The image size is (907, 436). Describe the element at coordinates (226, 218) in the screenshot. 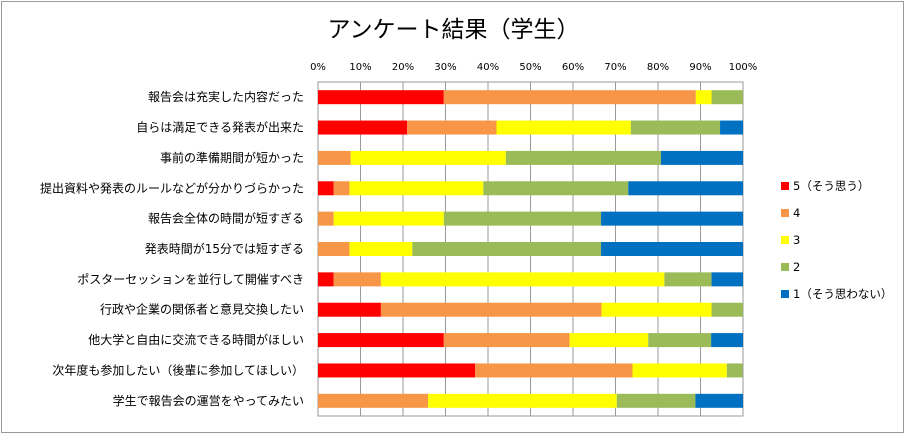

I see `category-label: 報告会全体の時間が短すぎる` at that location.